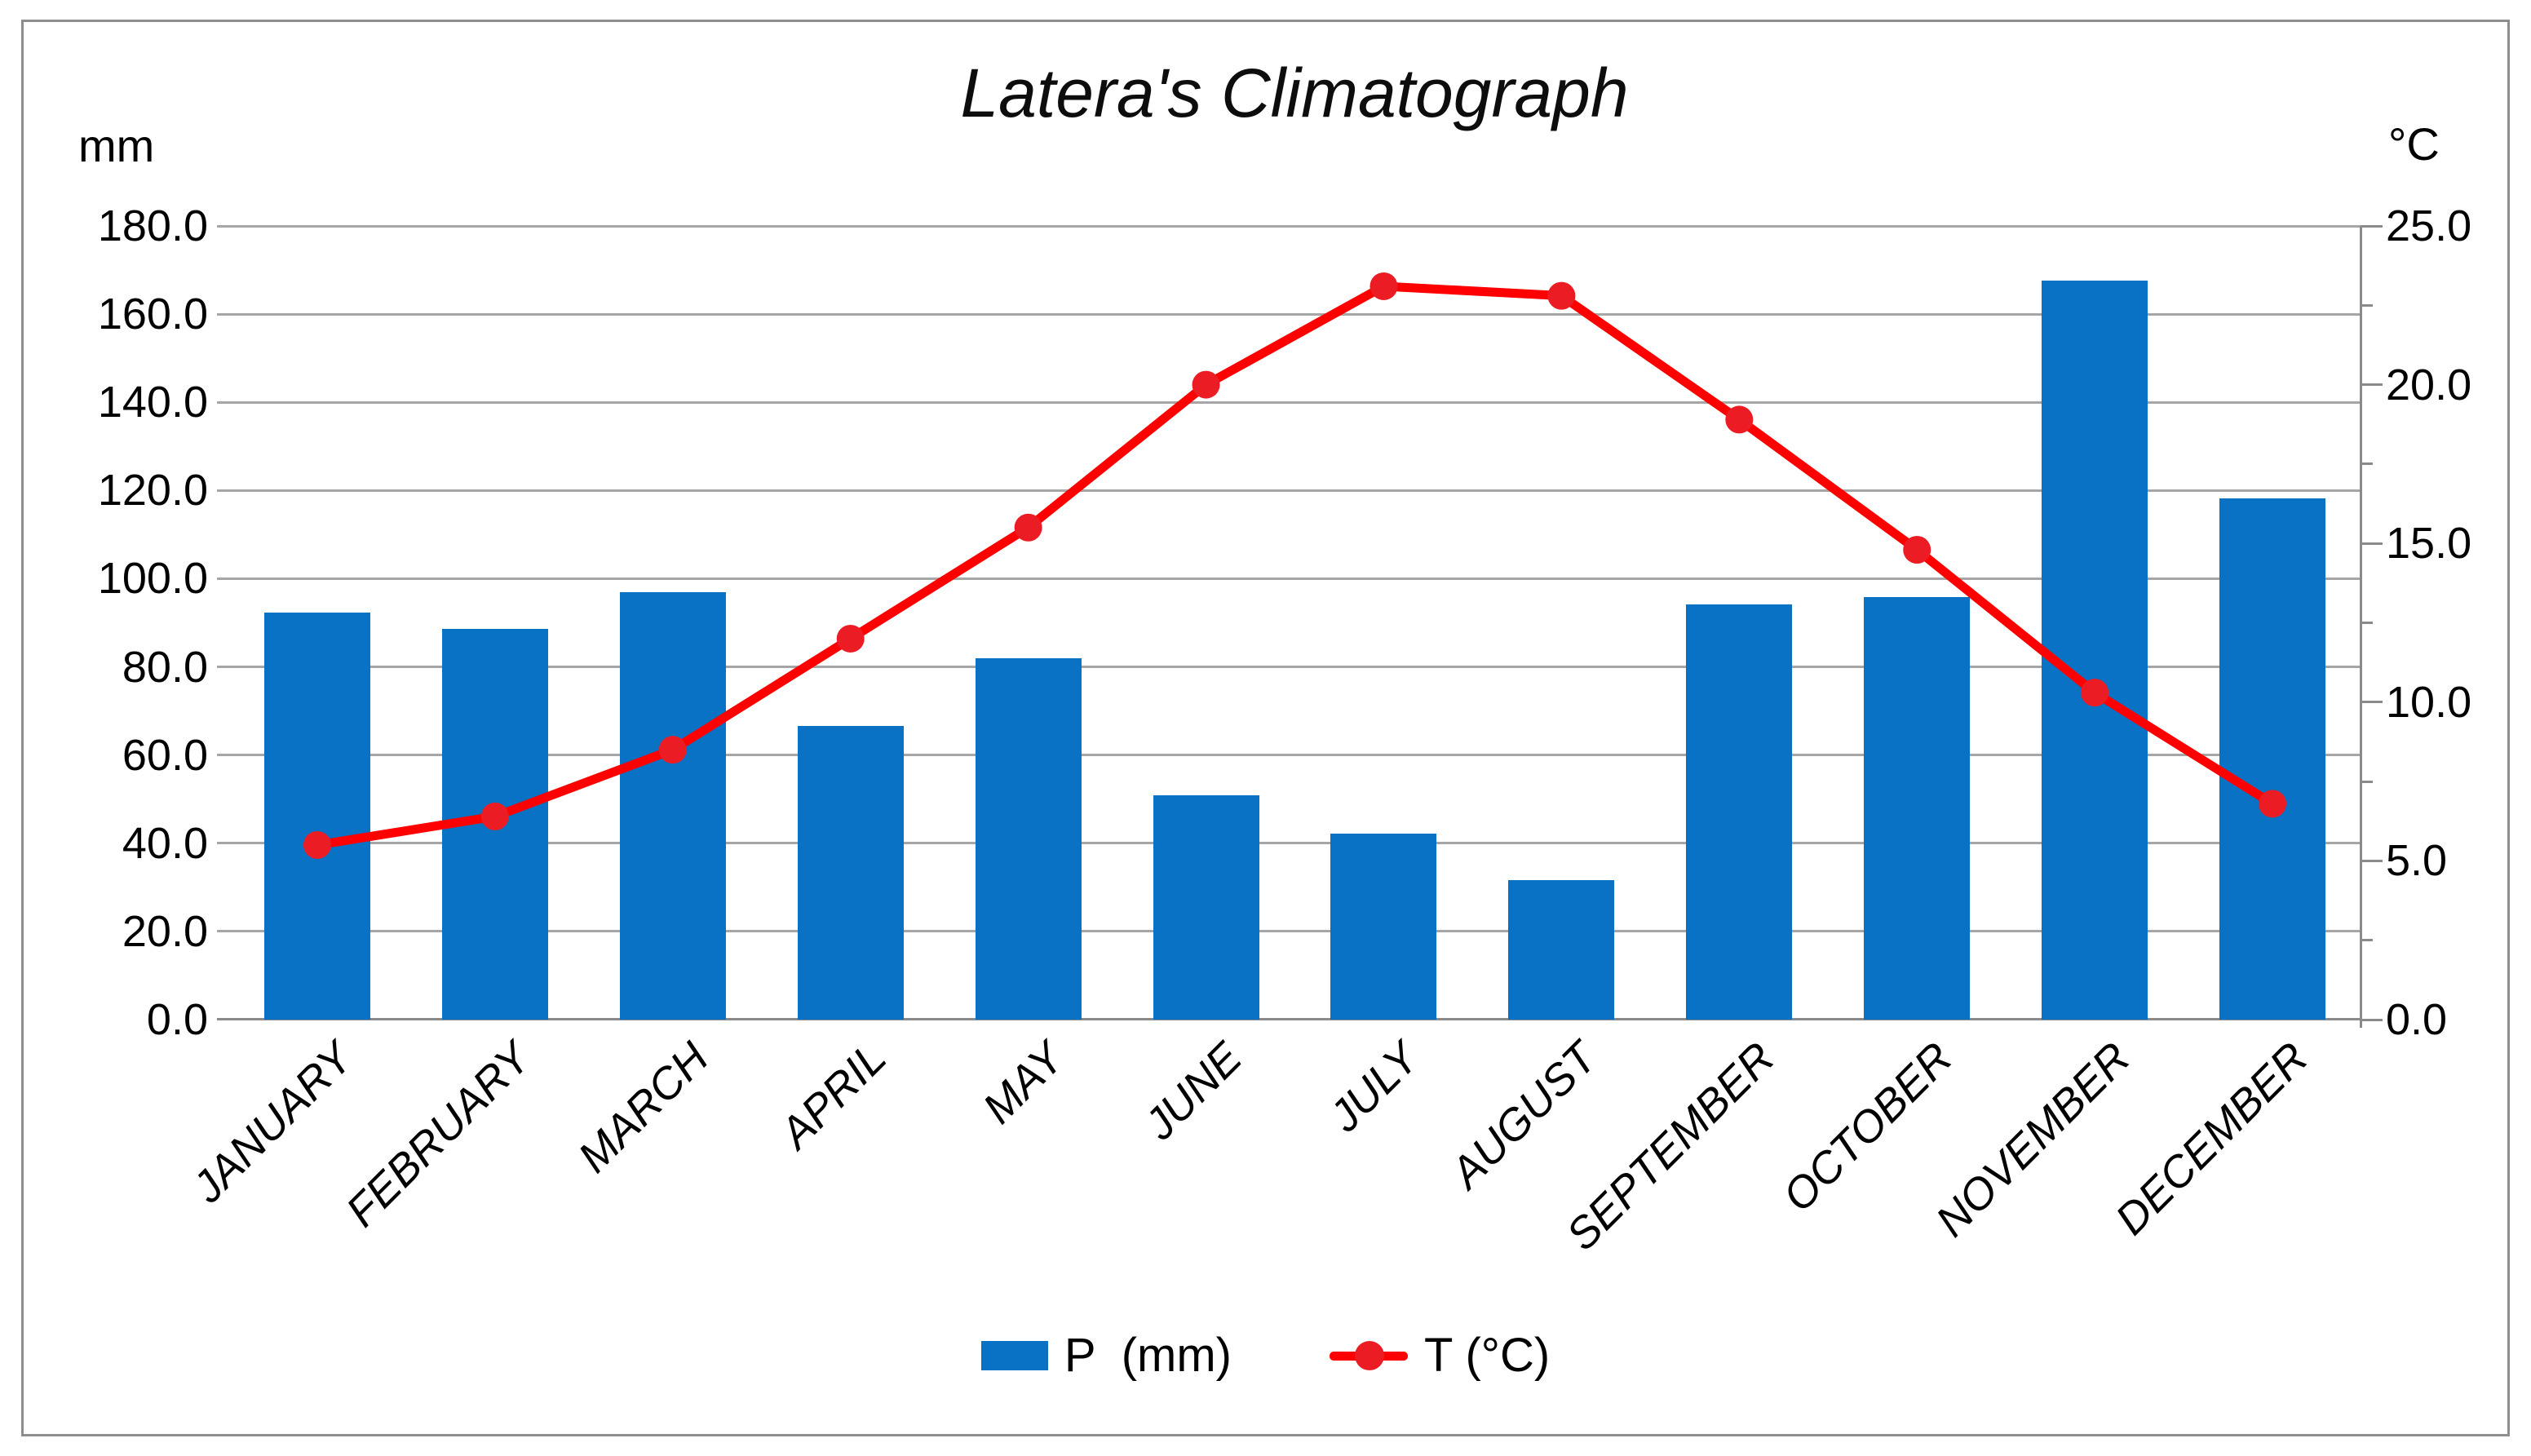 Image resolution: width=2531 pixels, height=1456 pixels. I want to click on right-axis-line, so click(2361, 627).